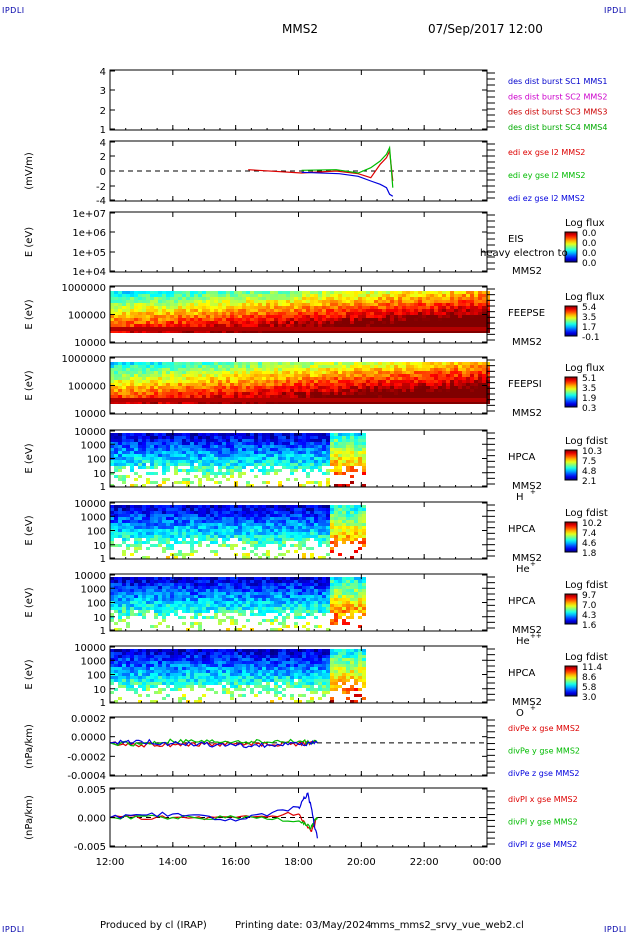 Image resolution: width=630 pixels, height=934 pixels. I want to click on panel-hpca-he2-colorbar-value: 4.3, so click(589, 616).